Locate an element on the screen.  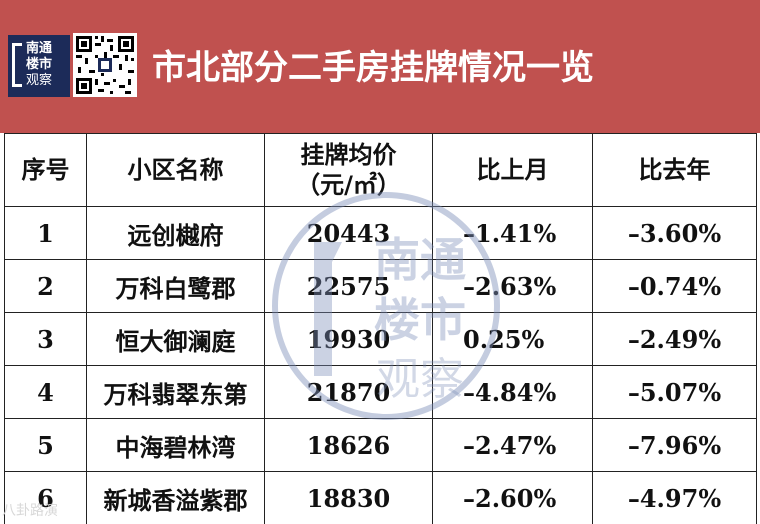
table-row: 3 恒大御澜庭 19930 0.25% –2.49% is located at coordinates (380, 339).